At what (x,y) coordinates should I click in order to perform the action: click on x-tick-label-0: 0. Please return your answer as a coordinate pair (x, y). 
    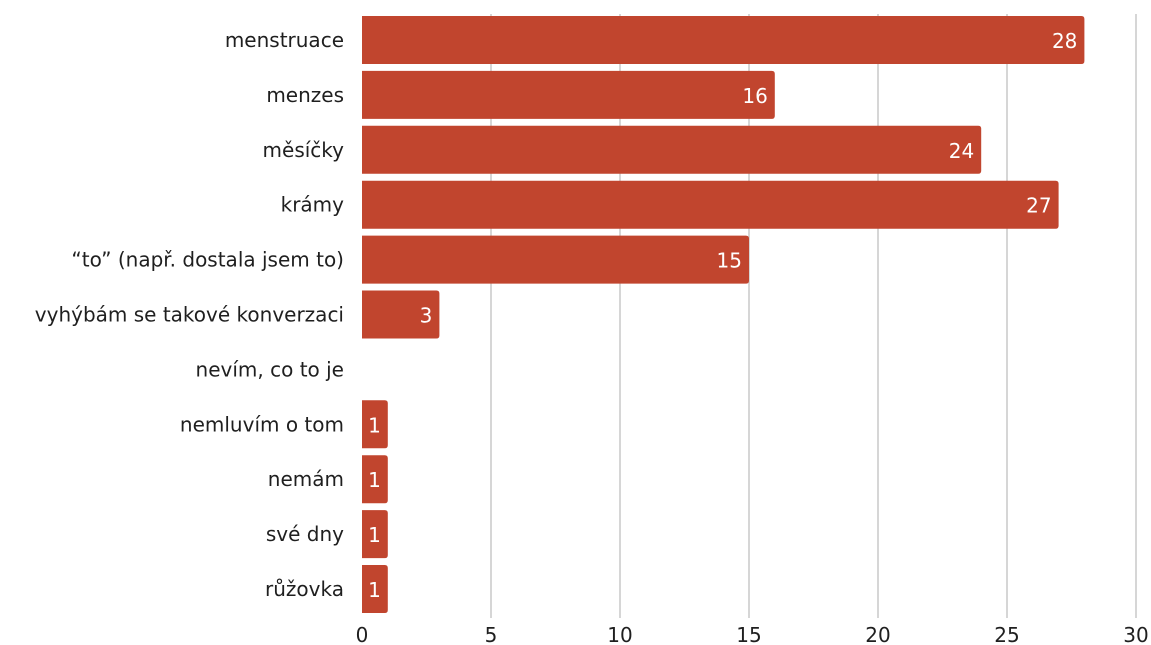
    Looking at the image, I should click on (362, 634).